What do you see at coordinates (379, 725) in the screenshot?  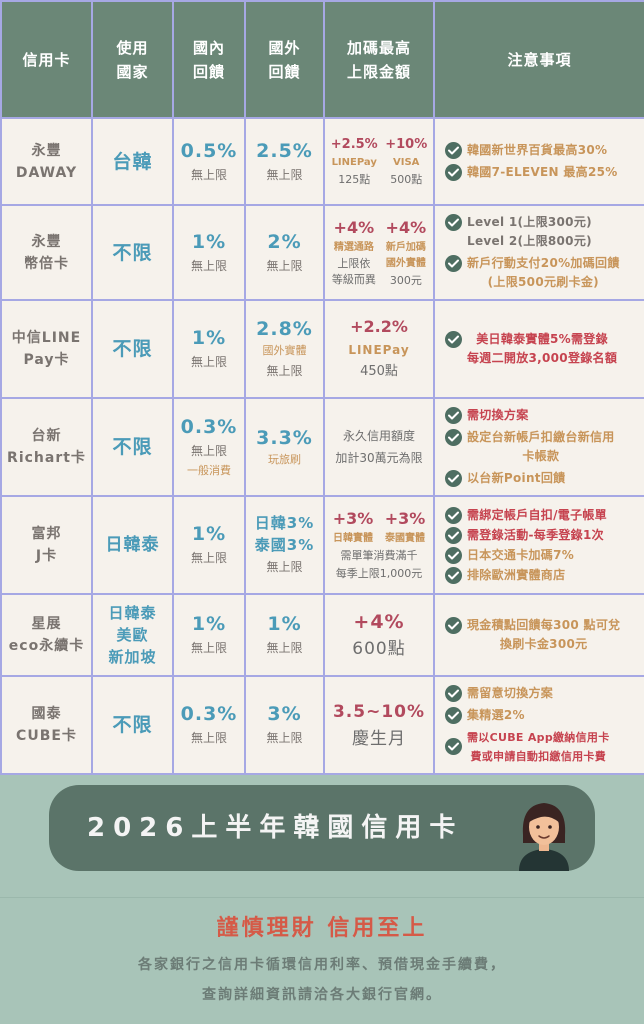 I see `bonus-cell: 3.5~10% 慶生月` at bounding box center [379, 725].